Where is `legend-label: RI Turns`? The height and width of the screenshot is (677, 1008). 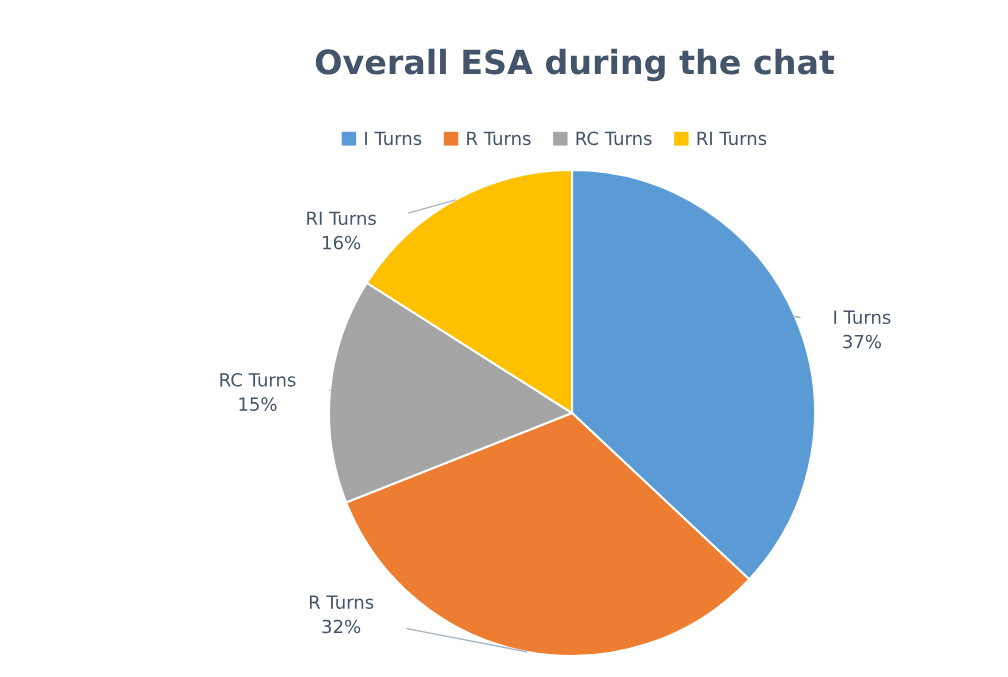
legend-label: RI Turns is located at coordinates (732, 138).